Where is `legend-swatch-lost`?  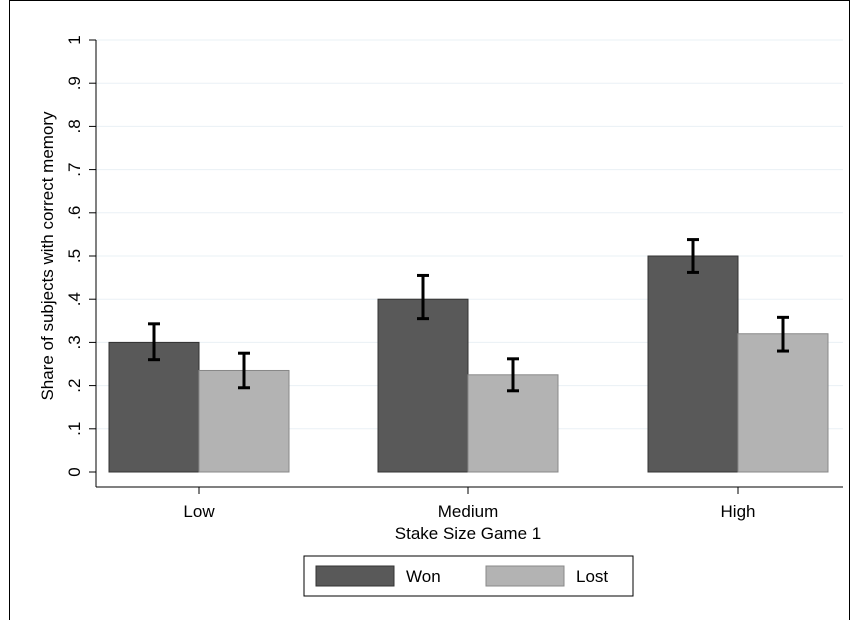
legend-swatch-lost is located at coordinates (525, 576).